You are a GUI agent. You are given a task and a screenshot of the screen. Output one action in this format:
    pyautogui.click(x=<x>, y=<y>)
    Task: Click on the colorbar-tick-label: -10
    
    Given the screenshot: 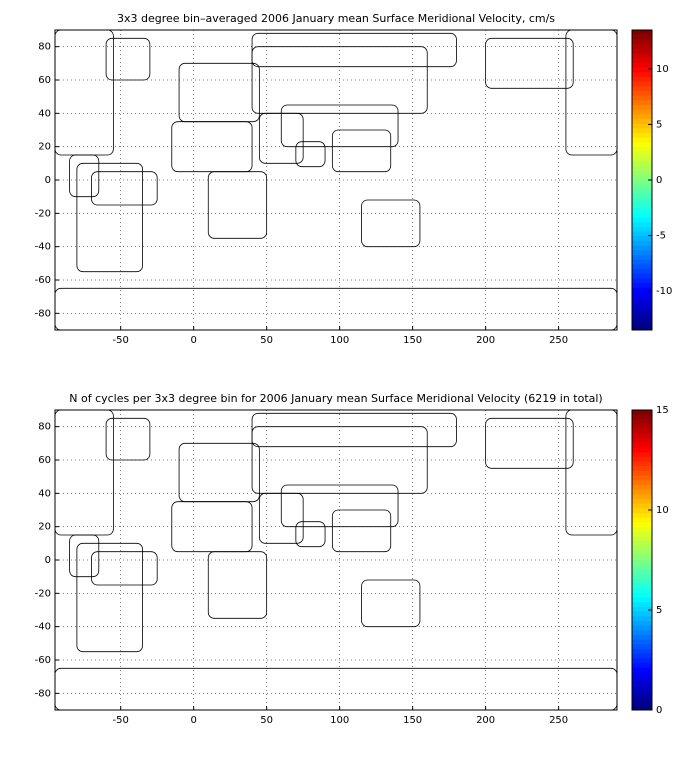 What is the action you would take?
    pyautogui.click(x=664, y=291)
    